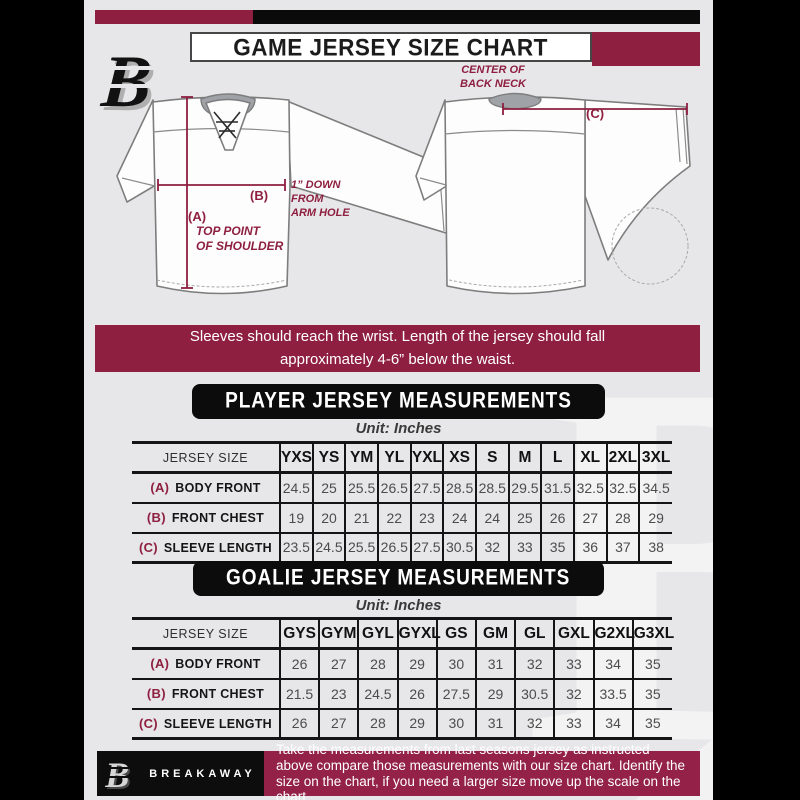 This screenshot has height=800, width=800. I want to click on measurement-row-label: (B) FRONT CHEST, so click(206, 518).